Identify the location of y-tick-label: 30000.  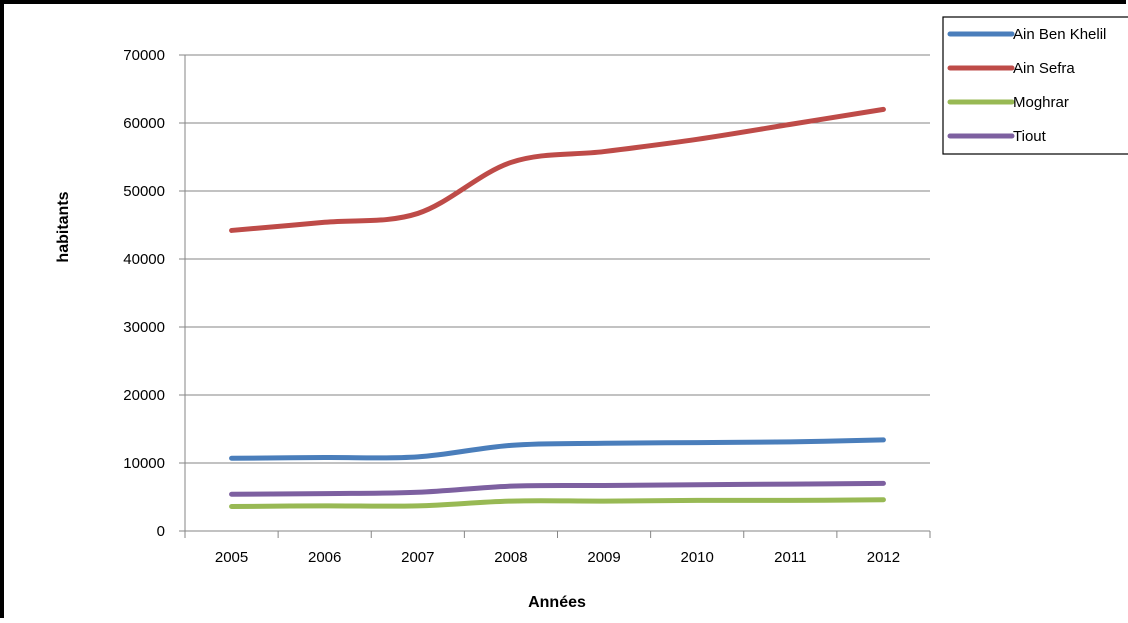
(144, 327).